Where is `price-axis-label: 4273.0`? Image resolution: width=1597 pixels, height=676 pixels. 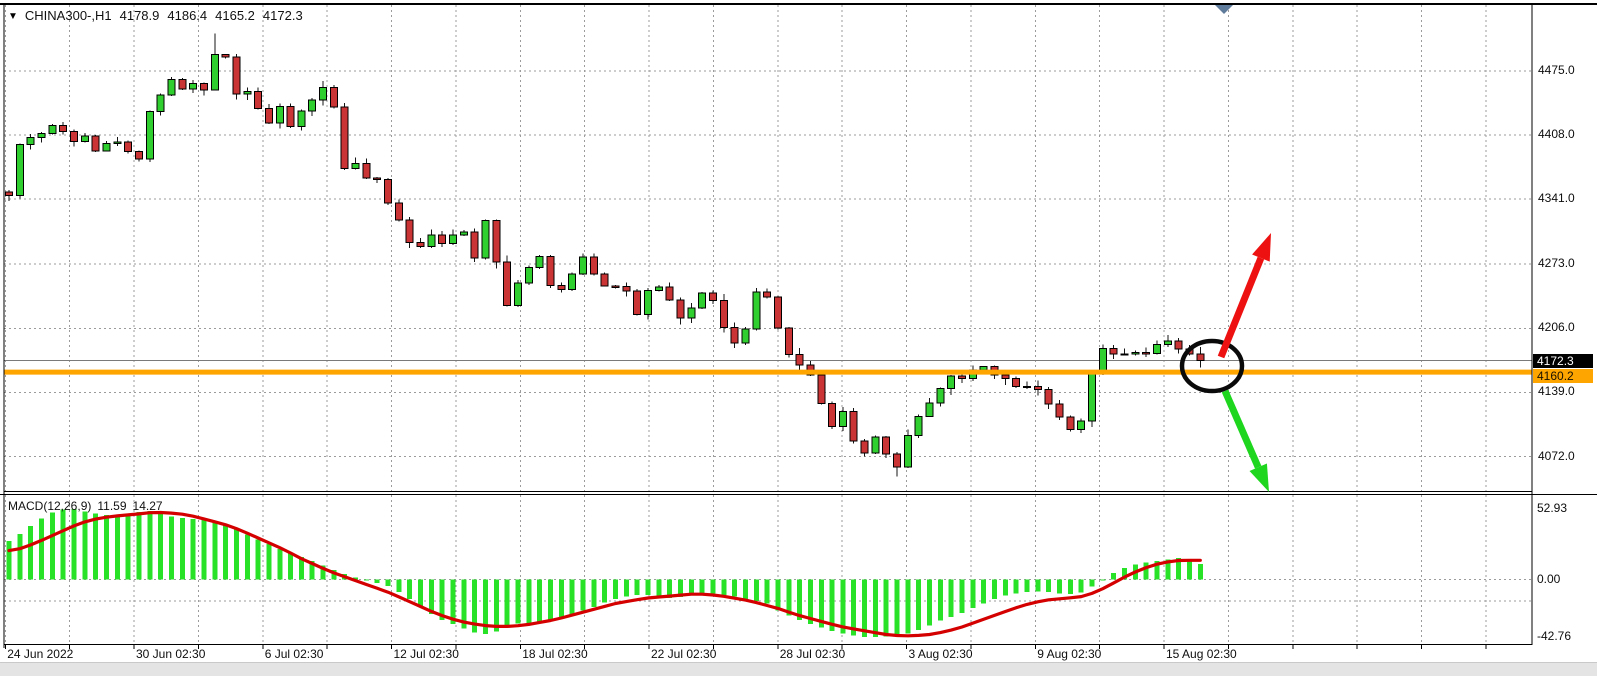 price-axis-label: 4273.0 is located at coordinates (1556, 263).